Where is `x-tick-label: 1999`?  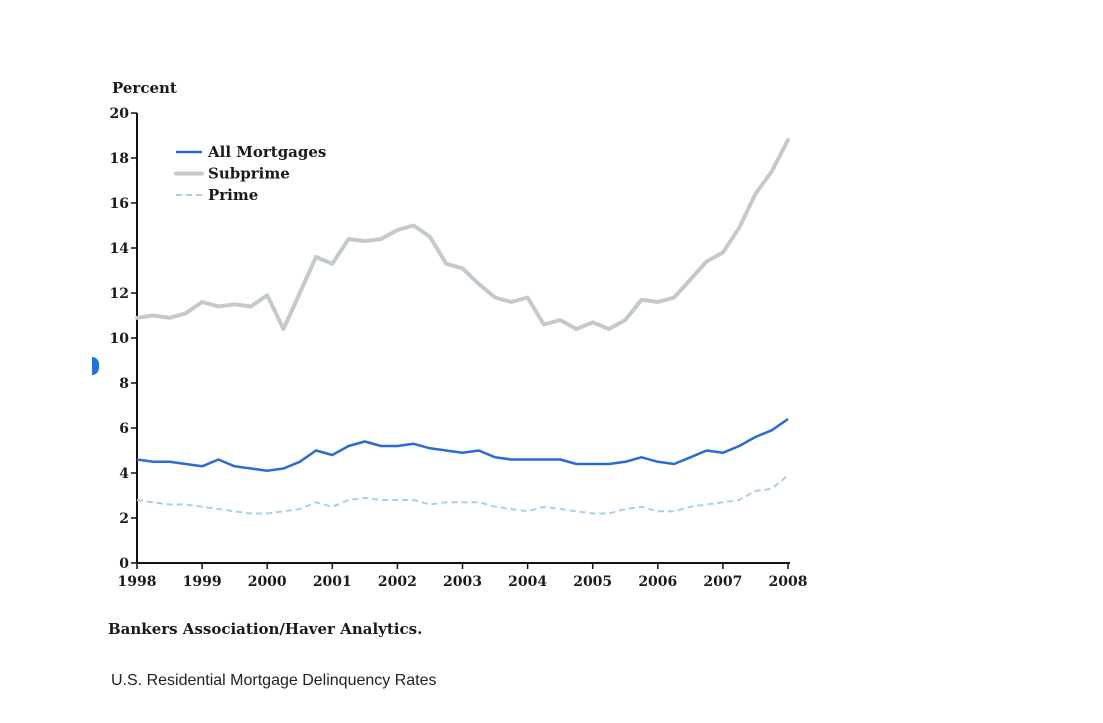 x-tick-label: 1999 is located at coordinates (202, 582).